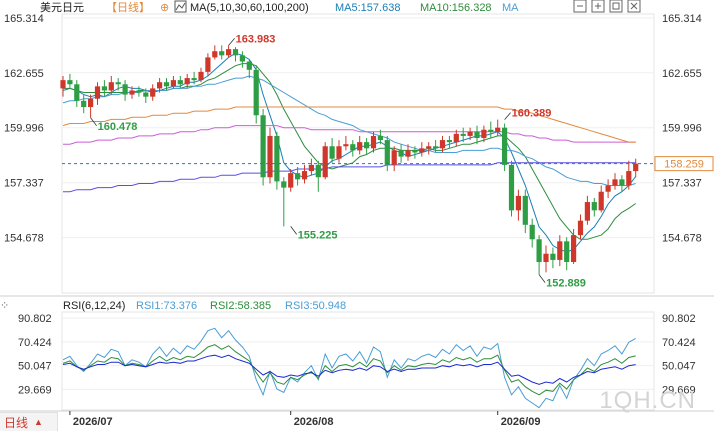 Image resolution: width=714 pixels, height=431 pixels. I want to click on period-tab-label: 日线, so click(16, 422).